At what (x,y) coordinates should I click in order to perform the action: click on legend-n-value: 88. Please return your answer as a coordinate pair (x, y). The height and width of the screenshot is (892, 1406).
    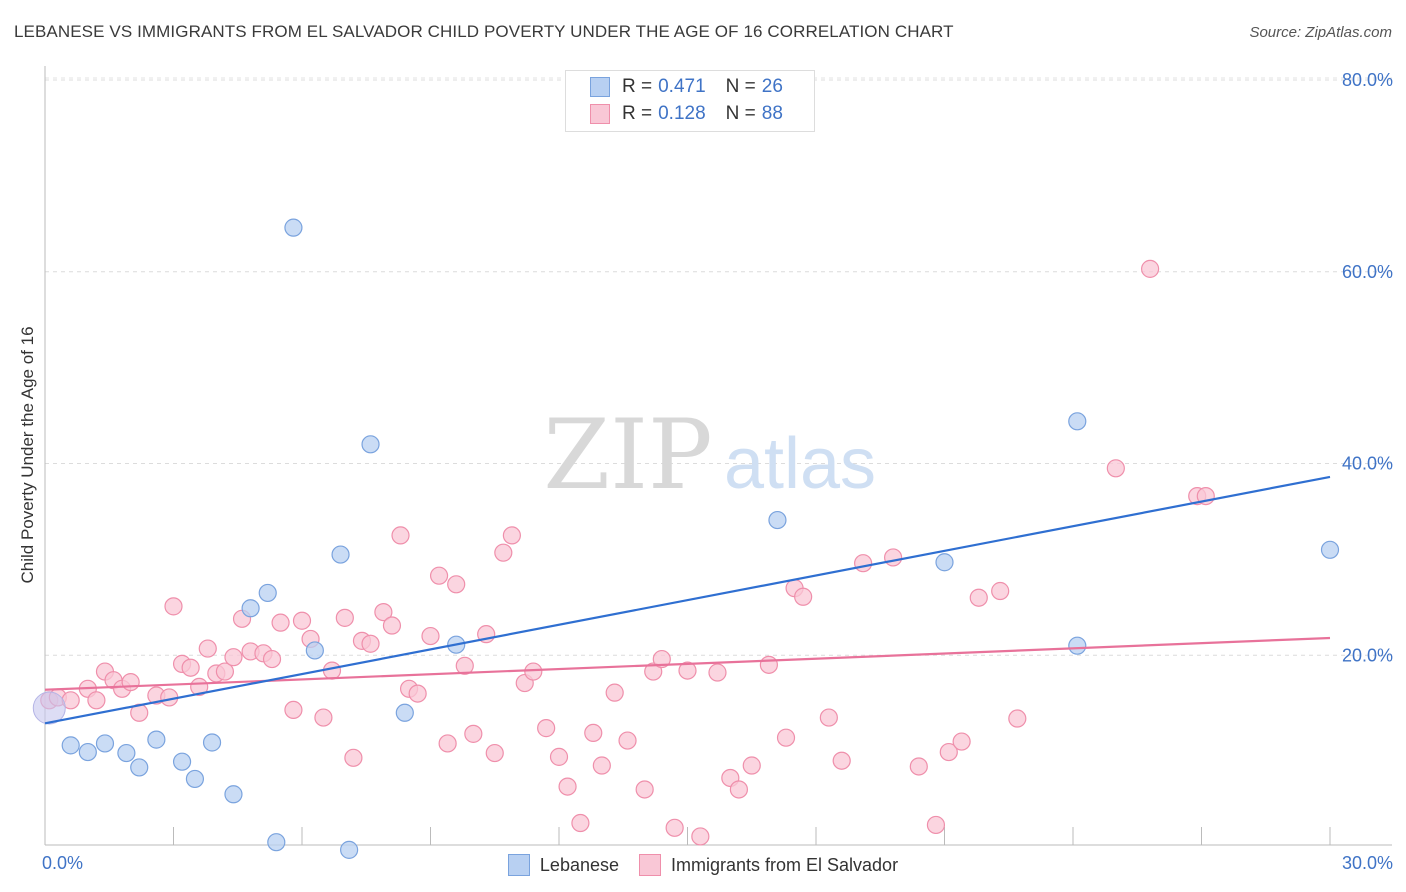
    Looking at the image, I should click on (772, 113).